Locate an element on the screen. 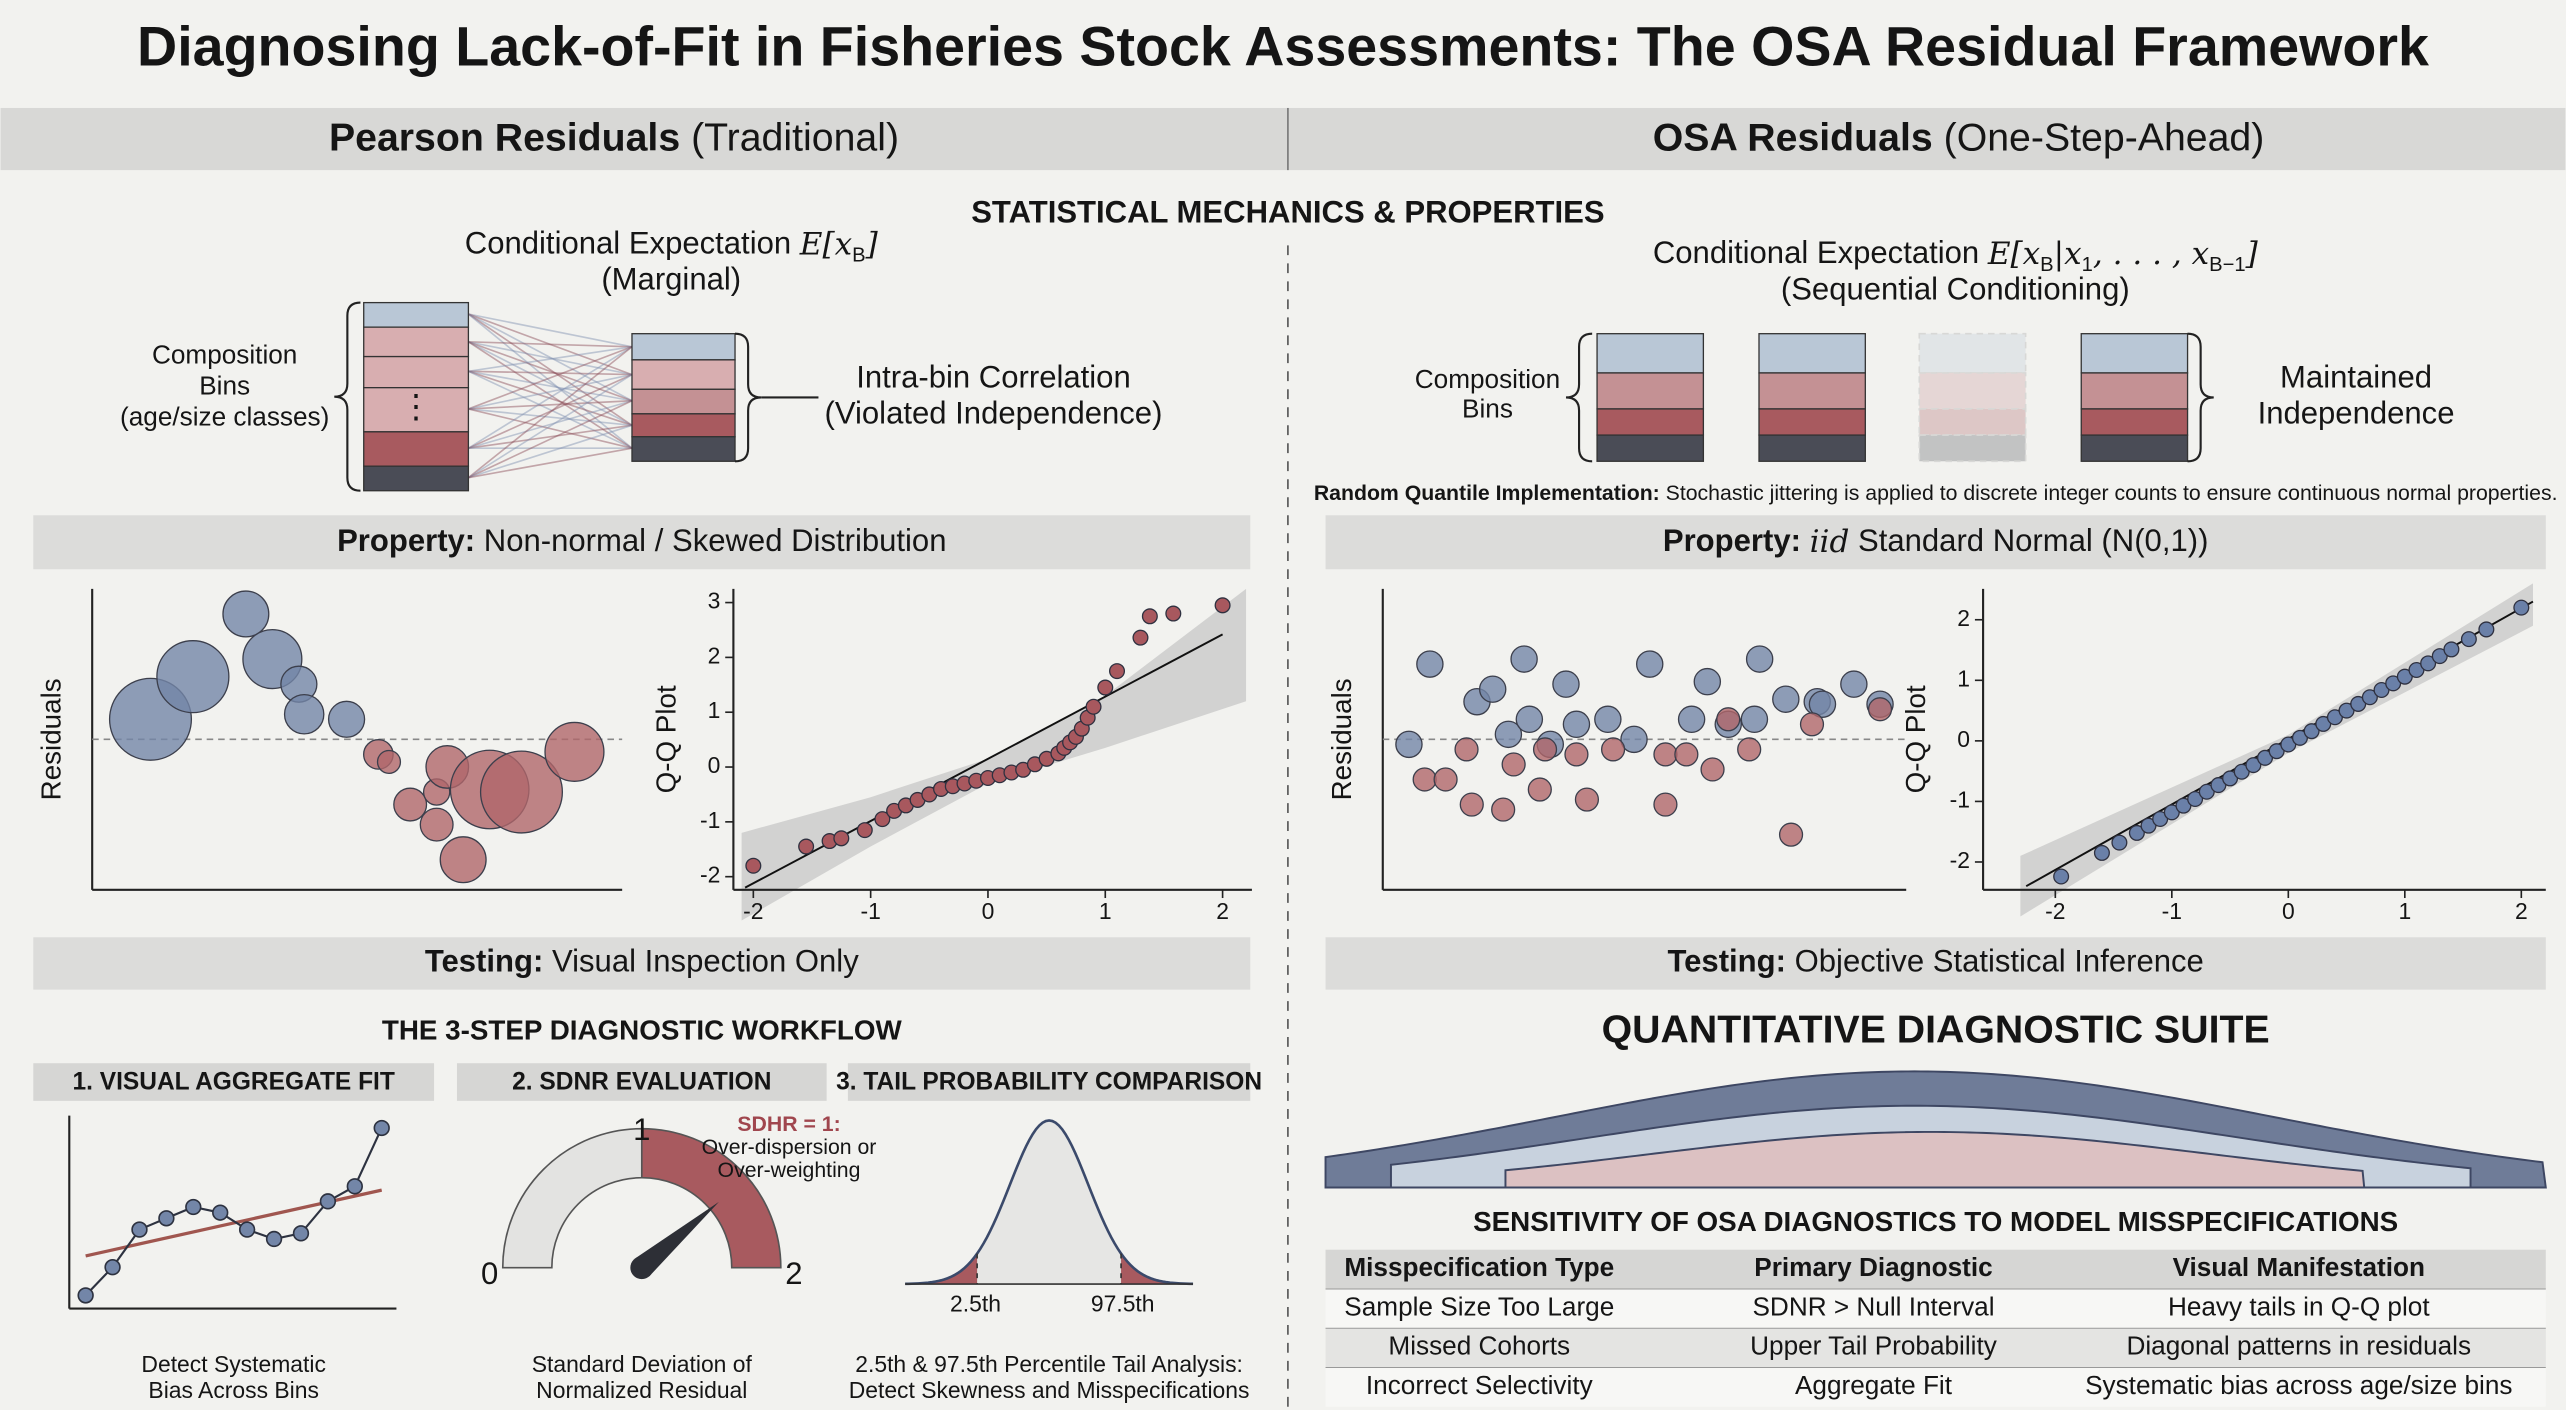  step-caption: Detect Systematic is located at coordinates (233, 1364).